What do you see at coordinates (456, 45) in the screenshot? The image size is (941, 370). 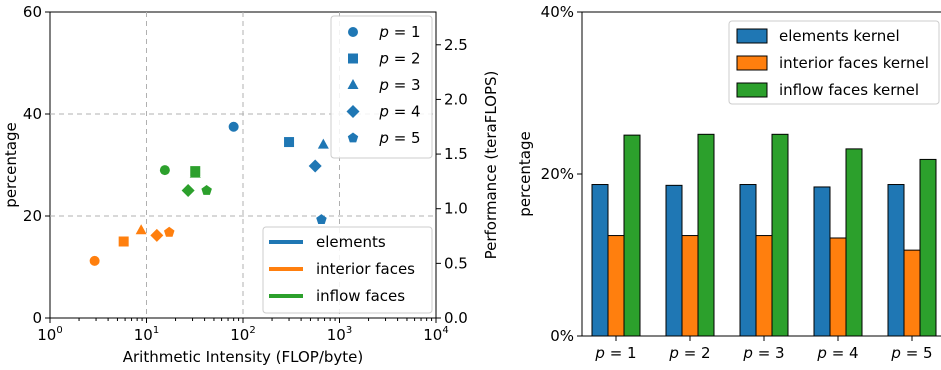 I see `scatter-y2-tick-label: 2.5` at bounding box center [456, 45].